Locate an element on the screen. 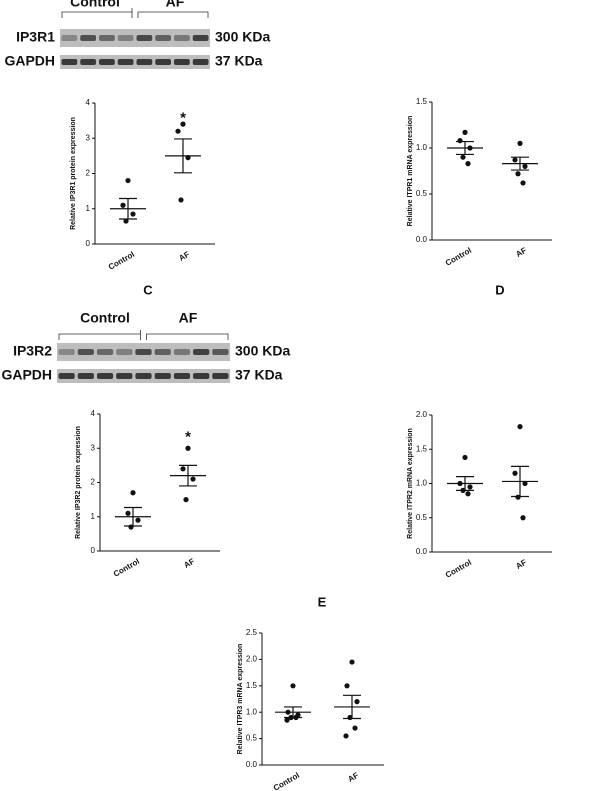 This screenshot has width=590, height=791. blot-protein: IP3R2 is located at coordinates (32, 351).